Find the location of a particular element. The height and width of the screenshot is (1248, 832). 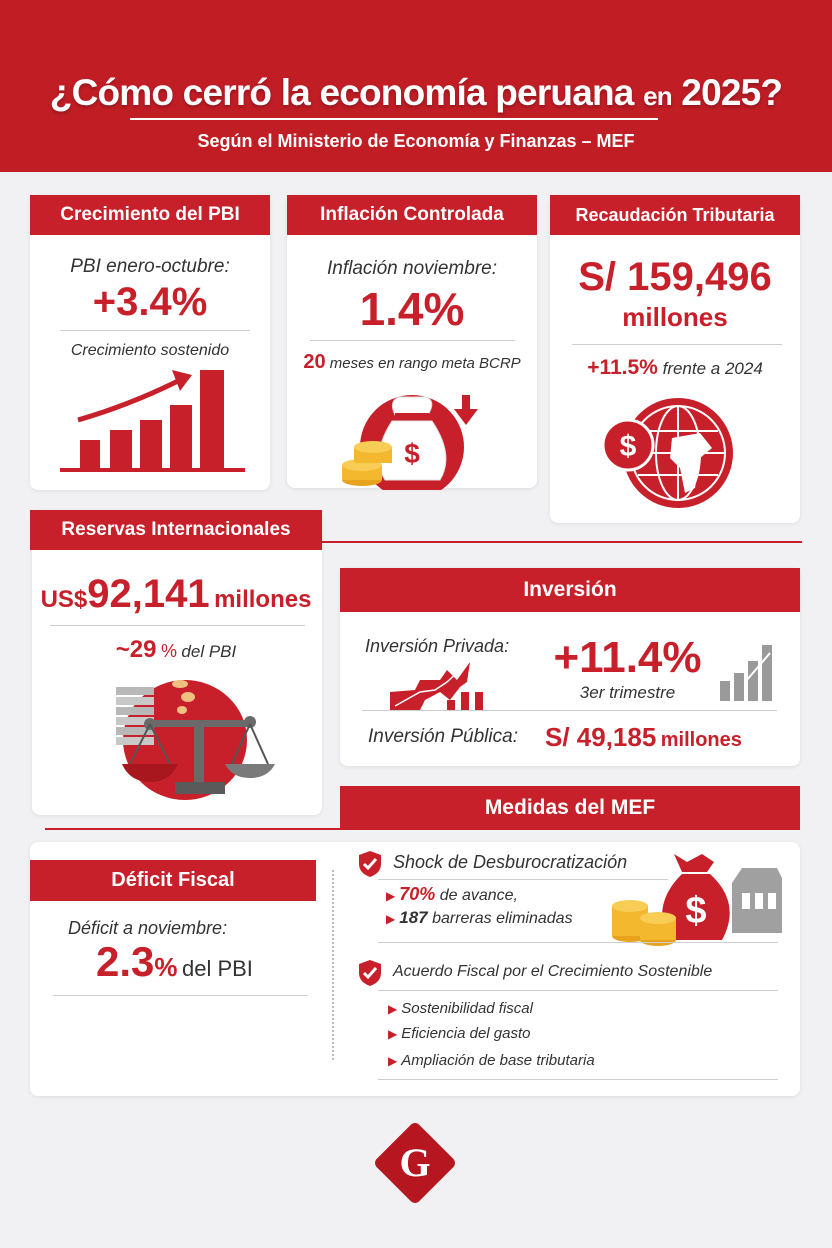

reservas-heading: Reservas Internacionales is located at coordinates (176, 530).